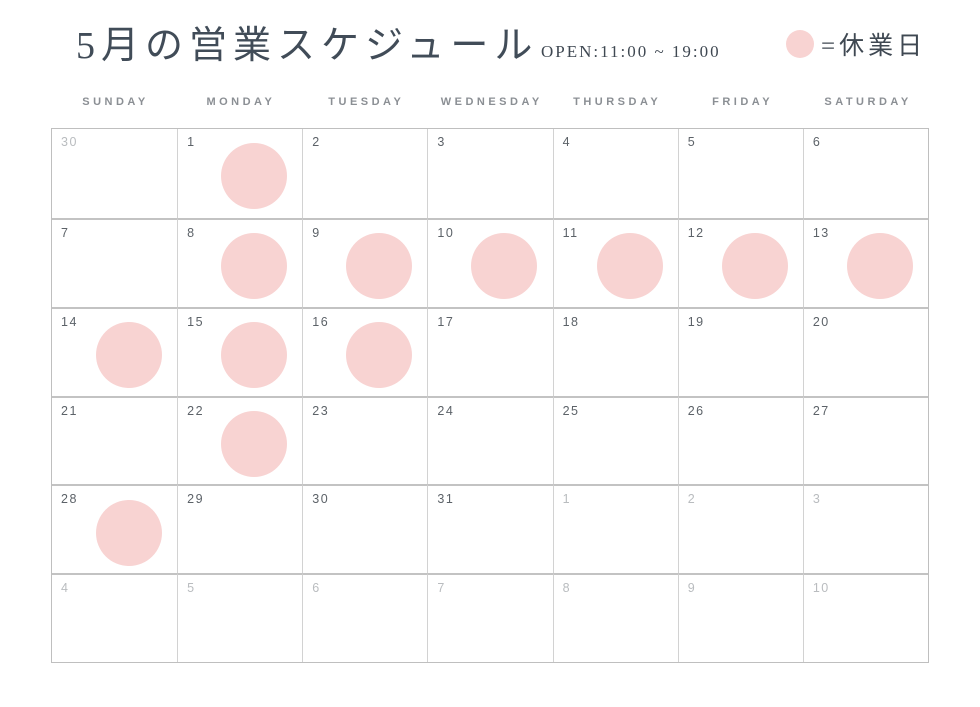 The height and width of the screenshot is (707, 980). What do you see at coordinates (865, 351) in the screenshot?
I see `calendar-day: 20` at bounding box center [865, 351].